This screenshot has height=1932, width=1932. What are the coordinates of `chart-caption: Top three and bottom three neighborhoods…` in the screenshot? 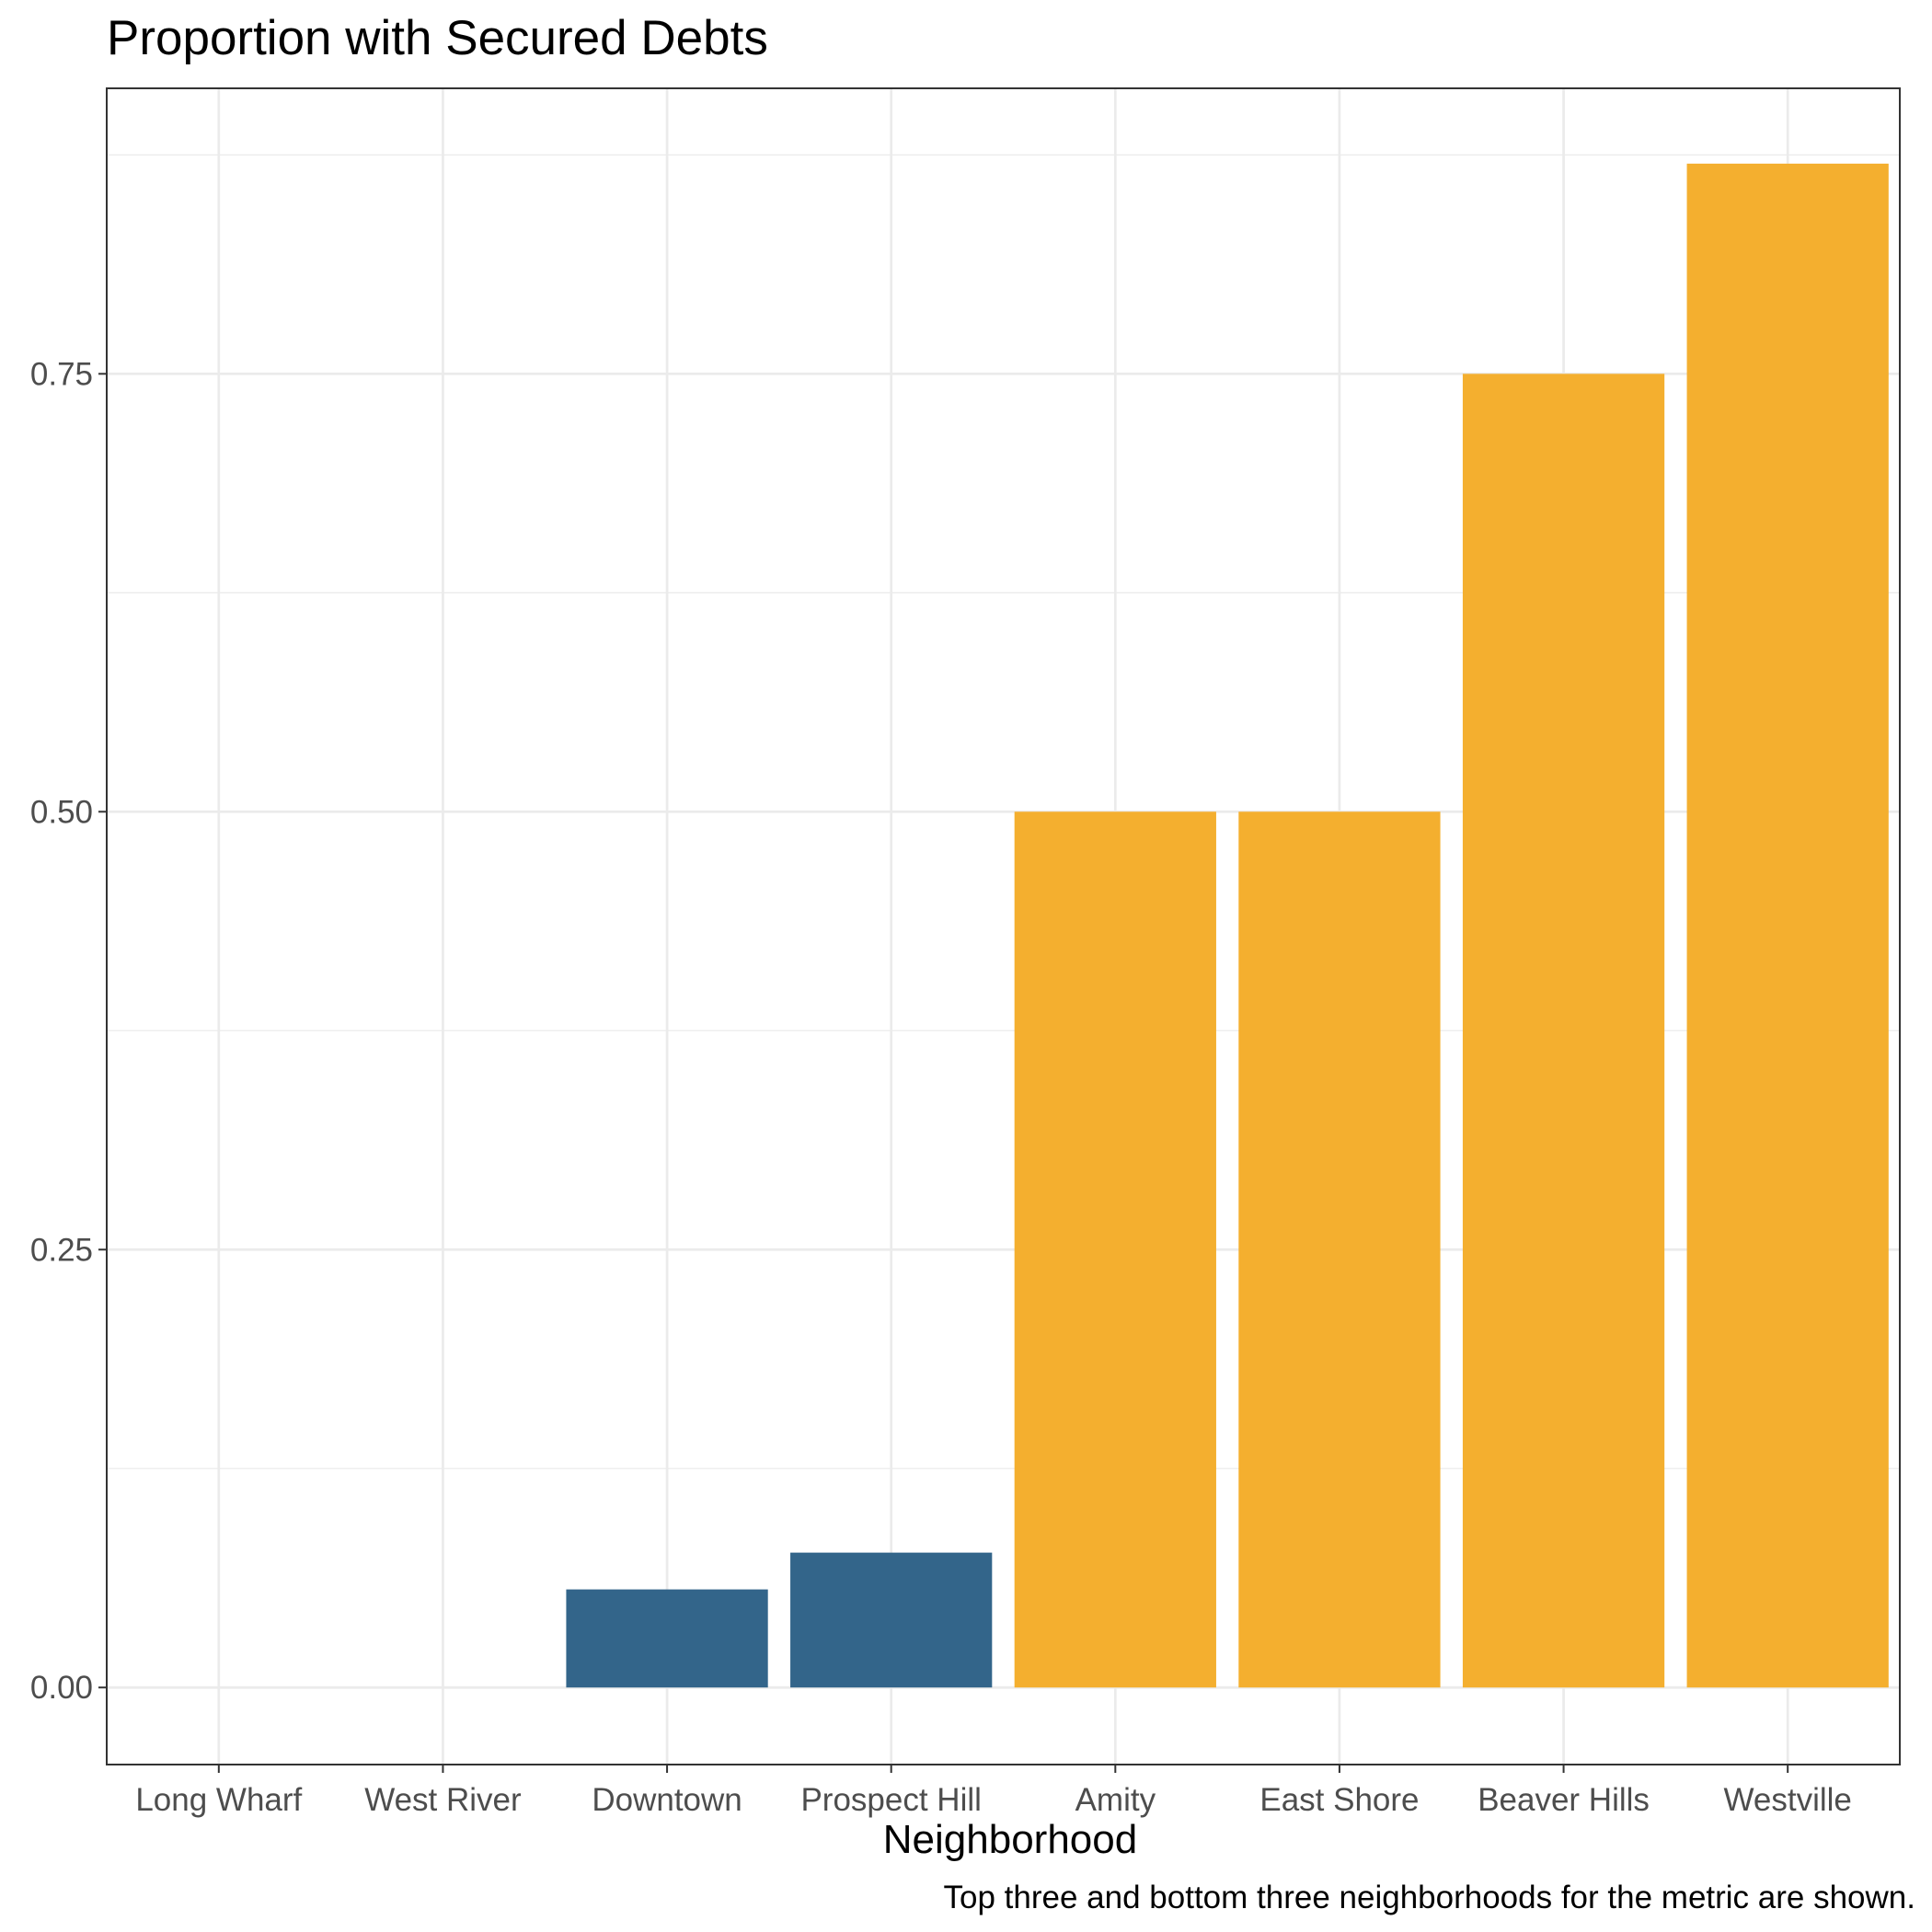 It's located at (1429, 1897).